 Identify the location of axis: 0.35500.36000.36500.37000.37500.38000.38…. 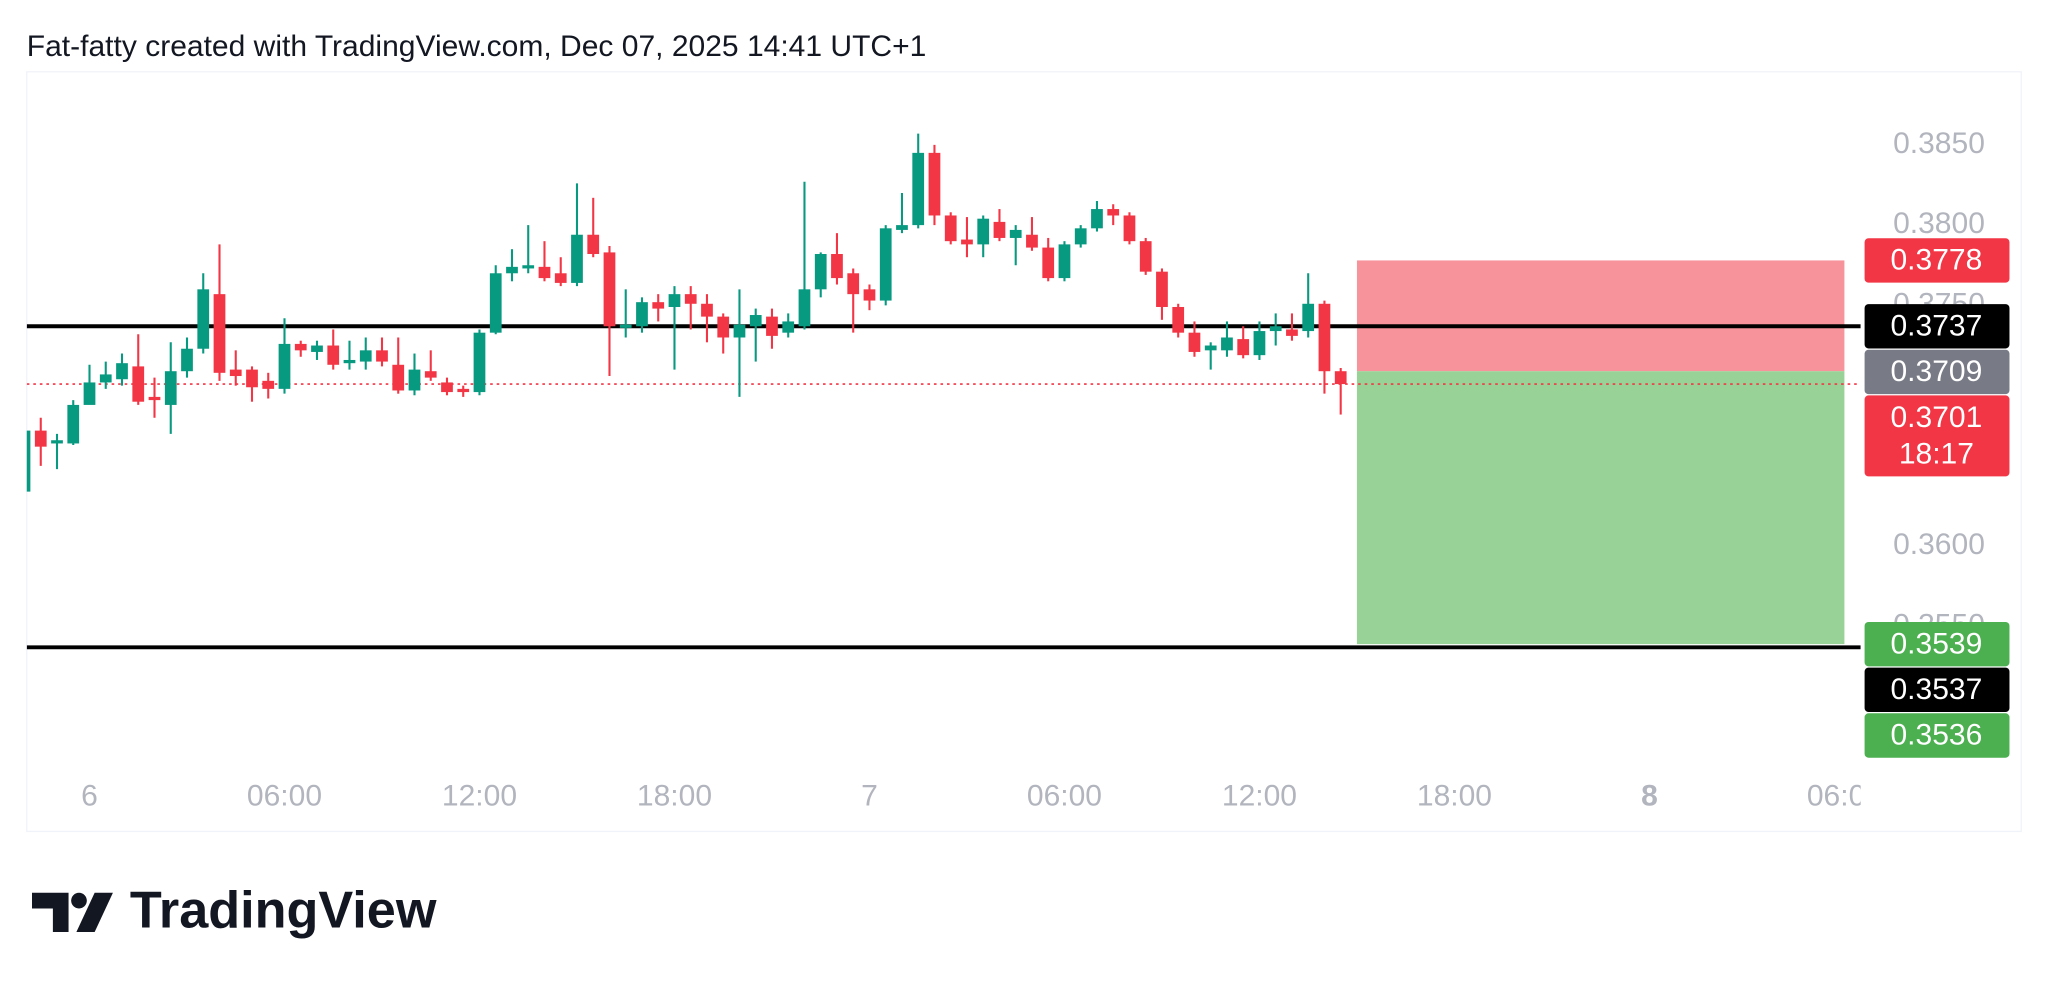
(1937, 442).